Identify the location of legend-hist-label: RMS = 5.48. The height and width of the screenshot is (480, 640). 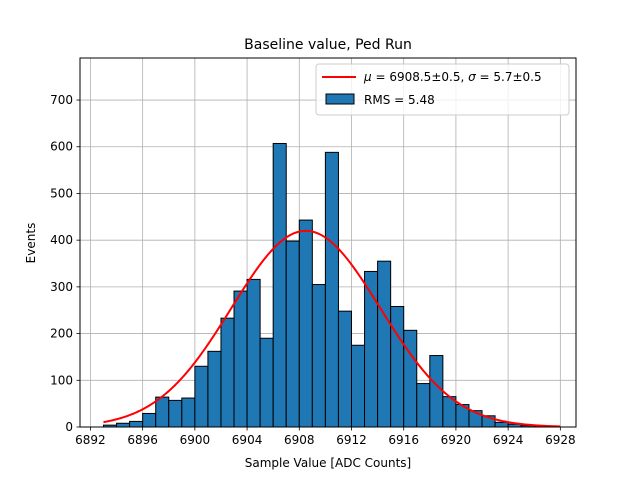
(399, 100).